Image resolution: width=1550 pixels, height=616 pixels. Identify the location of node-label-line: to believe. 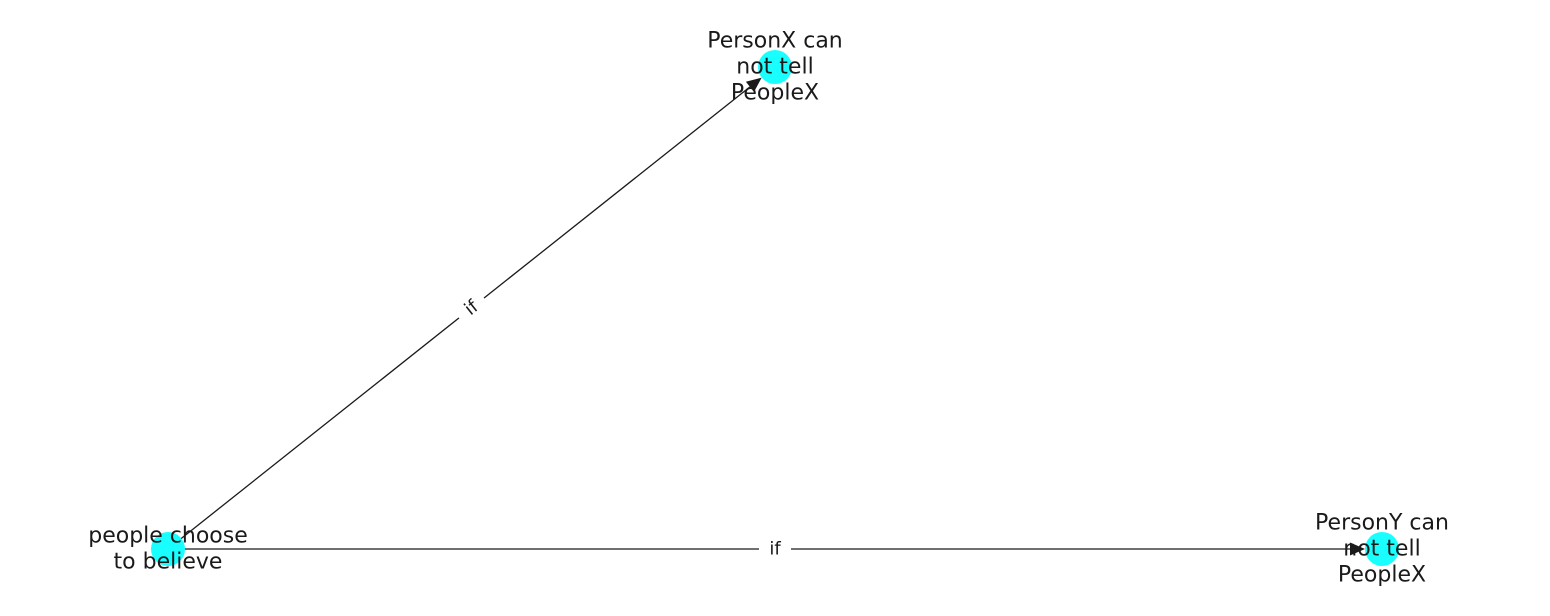
(168, 562).